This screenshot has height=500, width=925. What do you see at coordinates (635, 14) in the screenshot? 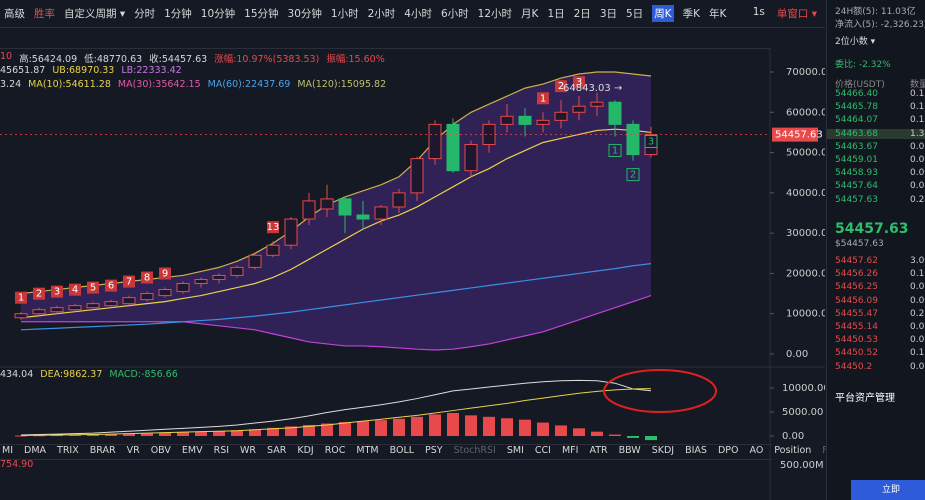
I see `toolbar-item: 5日` at bounding box center [635, 14].